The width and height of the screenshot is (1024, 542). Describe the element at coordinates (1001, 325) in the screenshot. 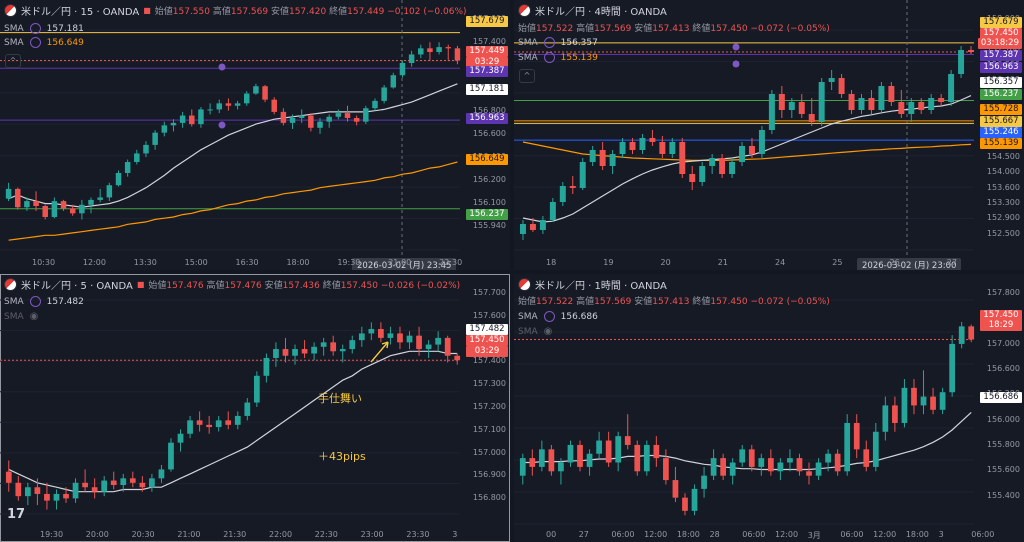

I see `price-axis-tag: 18:29` at that location.